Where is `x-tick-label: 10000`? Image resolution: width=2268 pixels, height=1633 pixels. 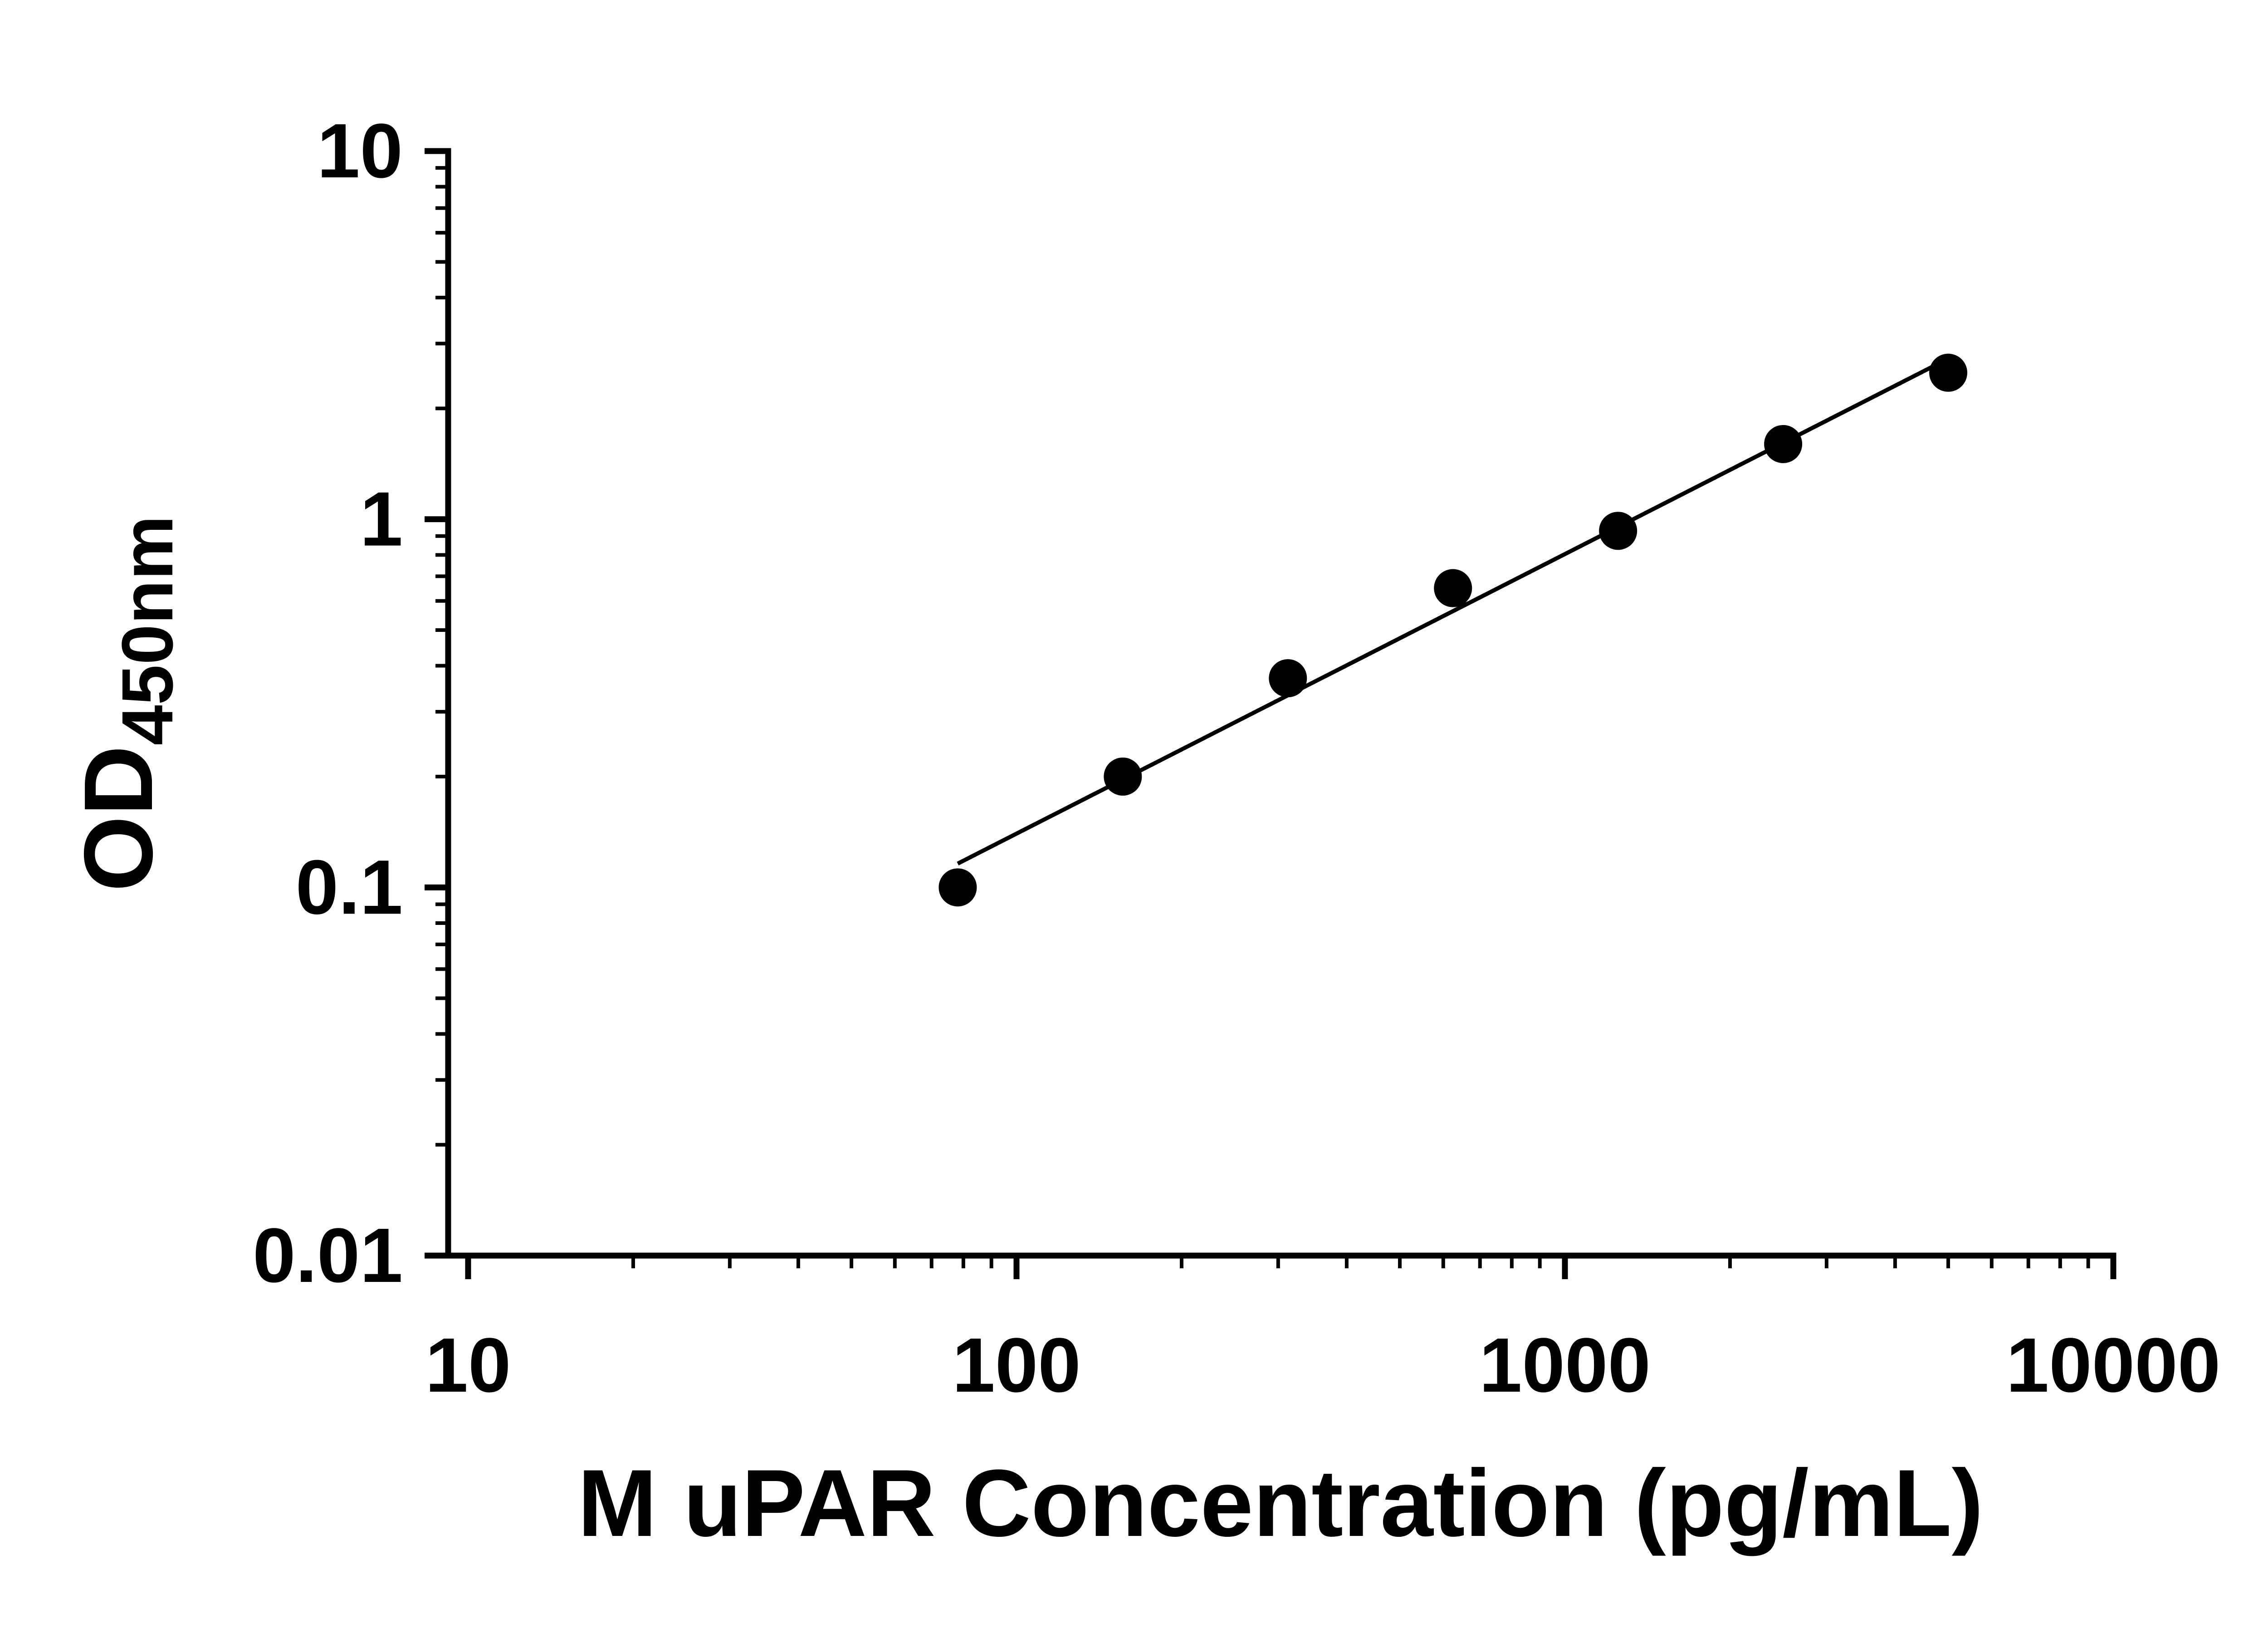
x-tick-label: 10000 is located at coordinates (2114, 1365).